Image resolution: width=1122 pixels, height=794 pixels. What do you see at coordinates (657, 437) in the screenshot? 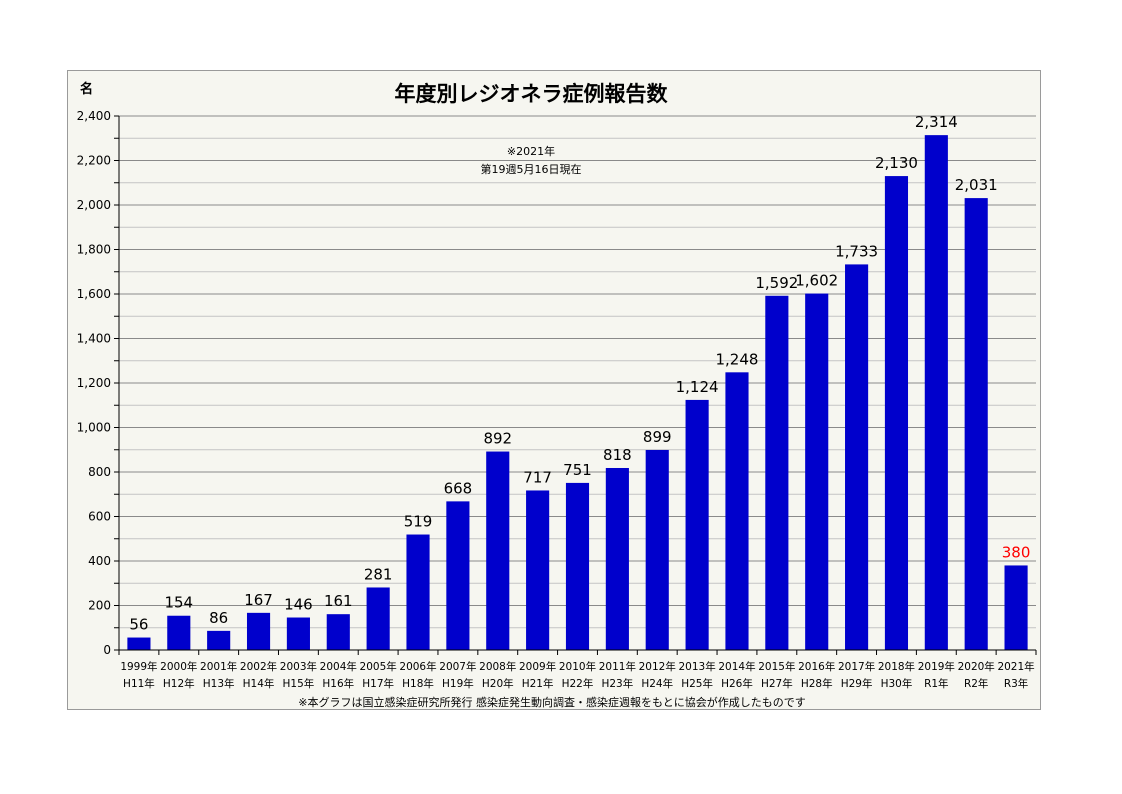
I see `bar-value-label: 899` at bounding box center [657, 437].